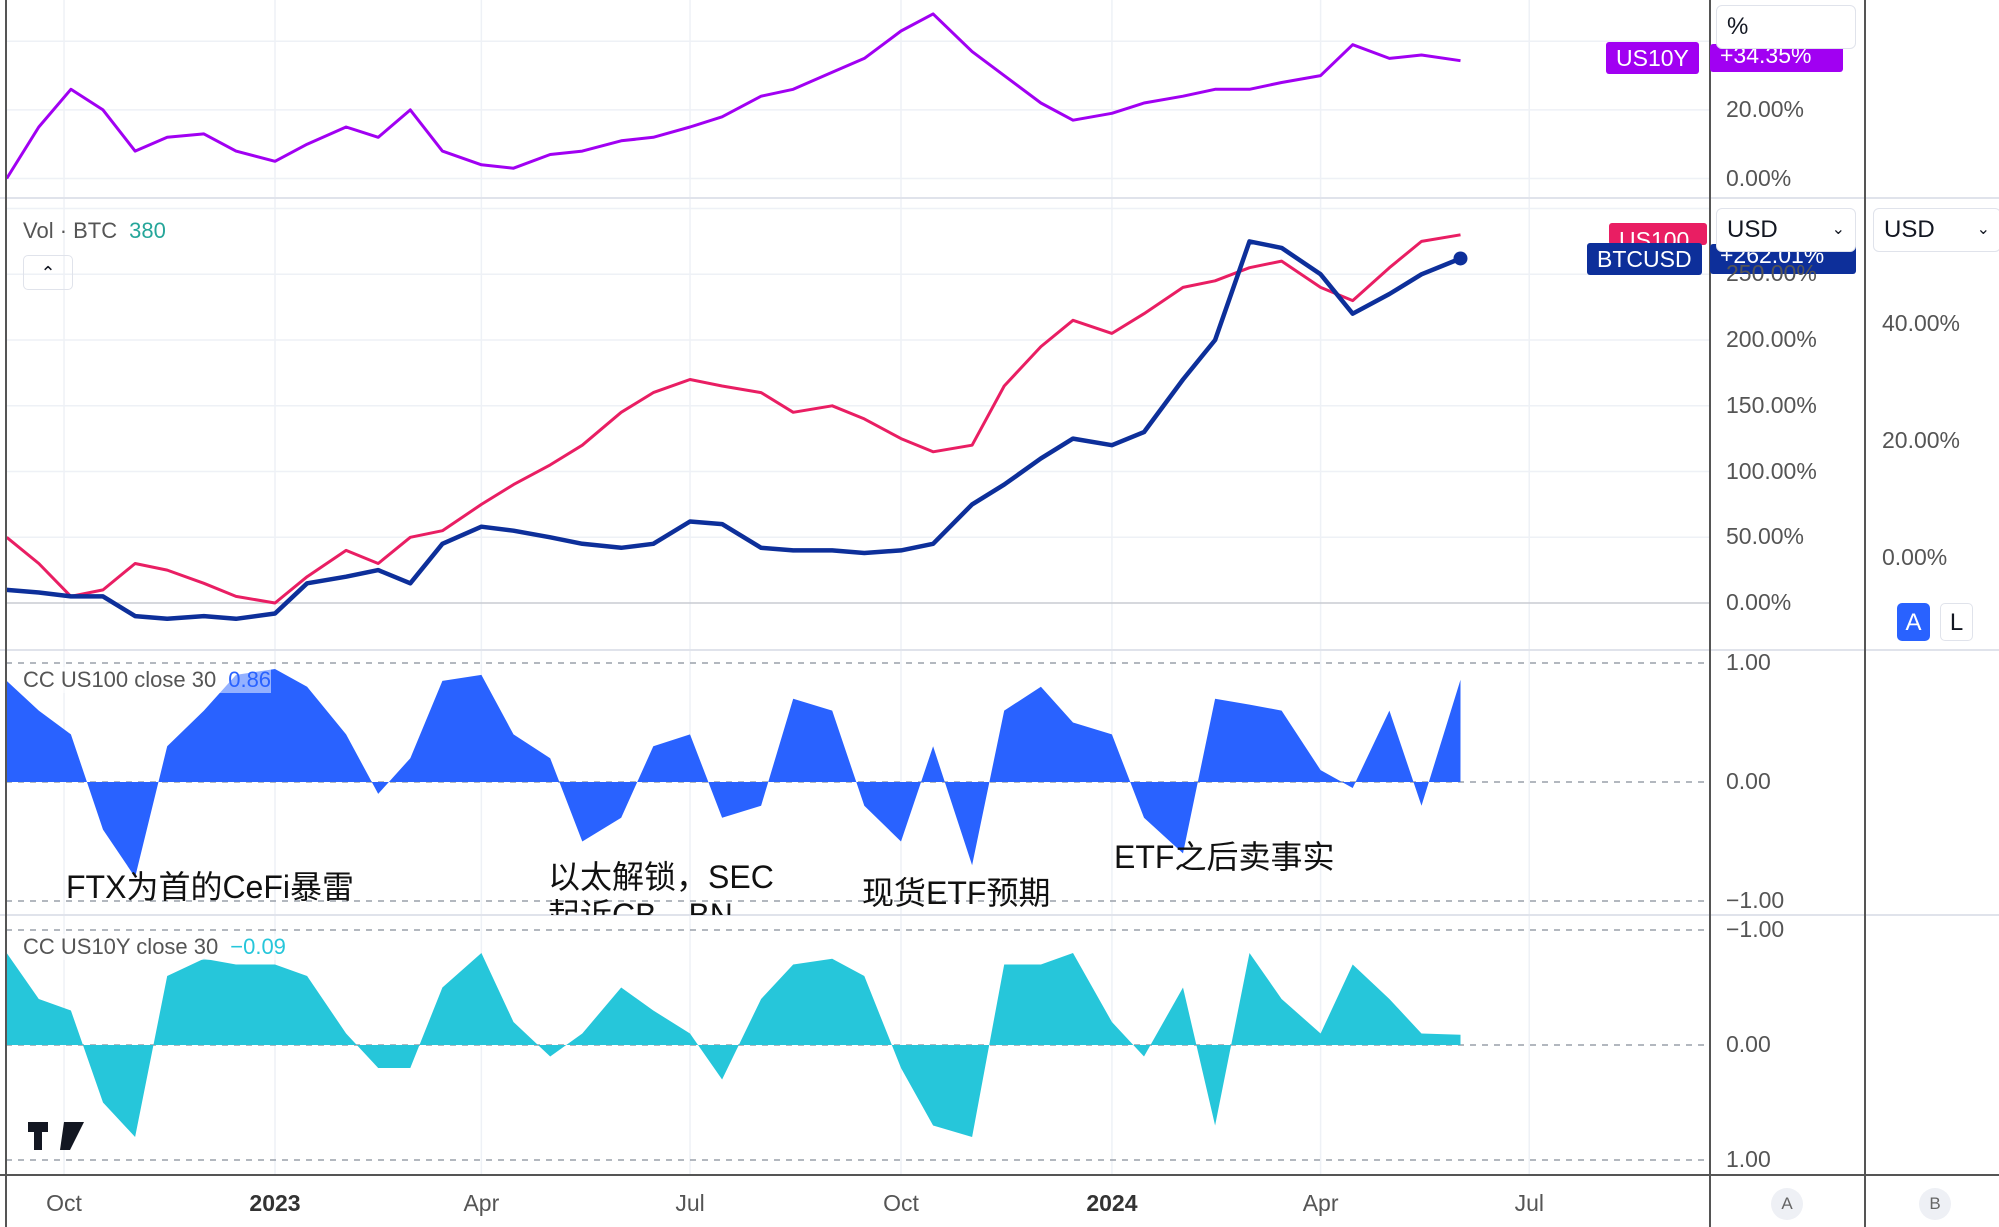  Describe the element at coordinates (1771, 273) in the screenshot. I see `y-tick-label: 250.00%` at that location.